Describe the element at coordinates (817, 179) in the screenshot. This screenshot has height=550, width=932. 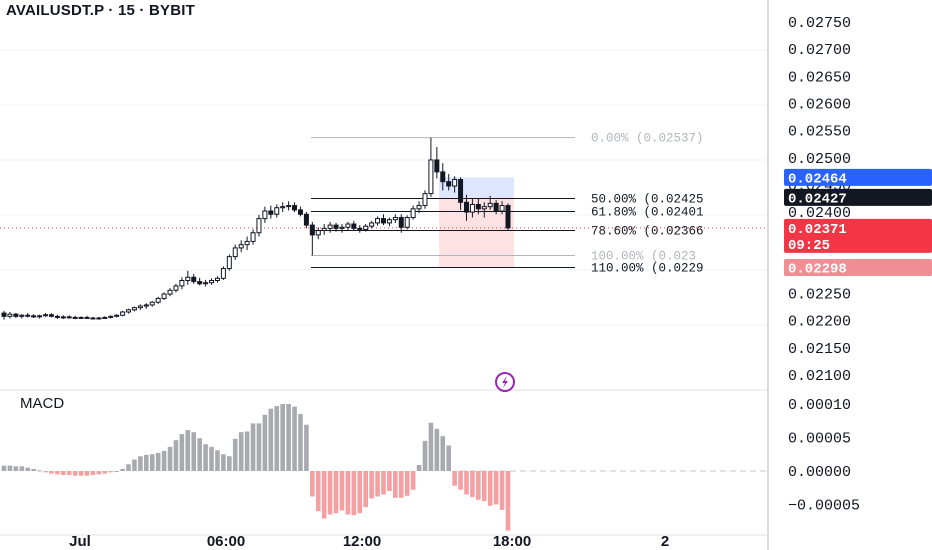
I see `price-tag-label: 0.02464` at that location.